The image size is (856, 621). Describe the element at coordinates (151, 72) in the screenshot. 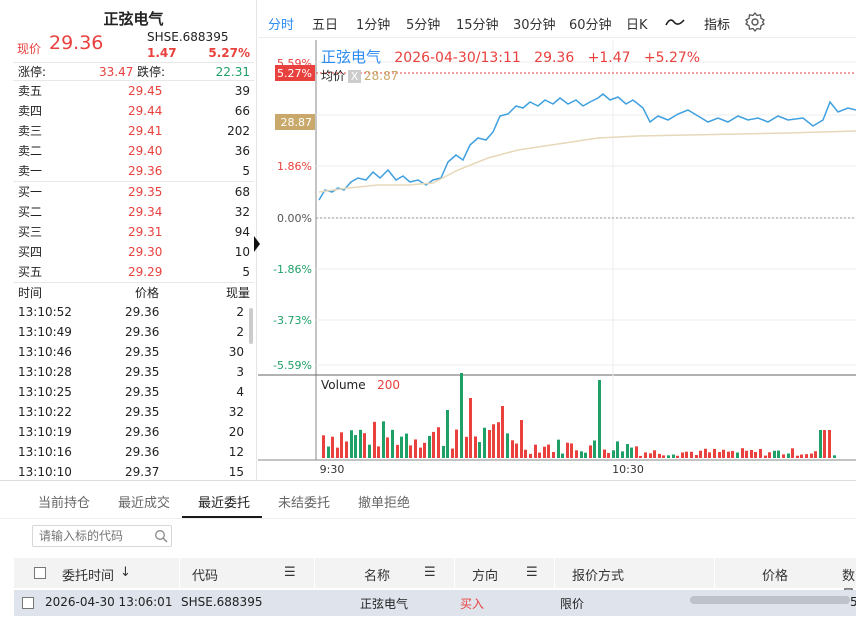

I see `limit-down-label: 跌停:` at that location.